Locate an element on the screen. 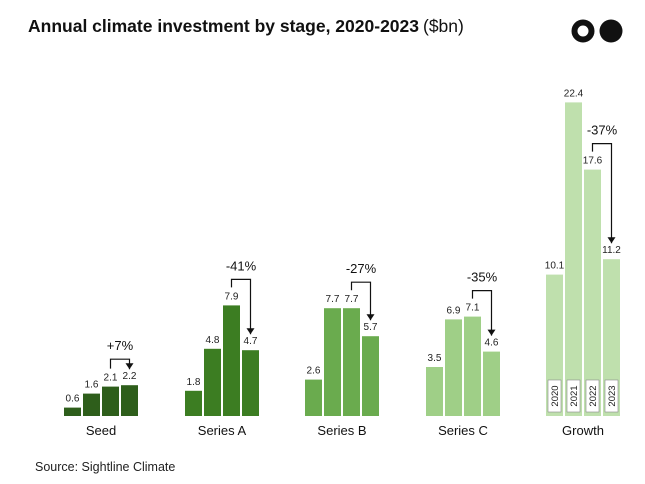 The height and width of the screenshot is (484, 645). change-label-series-c: -35% is located at coordinates (482, 277).